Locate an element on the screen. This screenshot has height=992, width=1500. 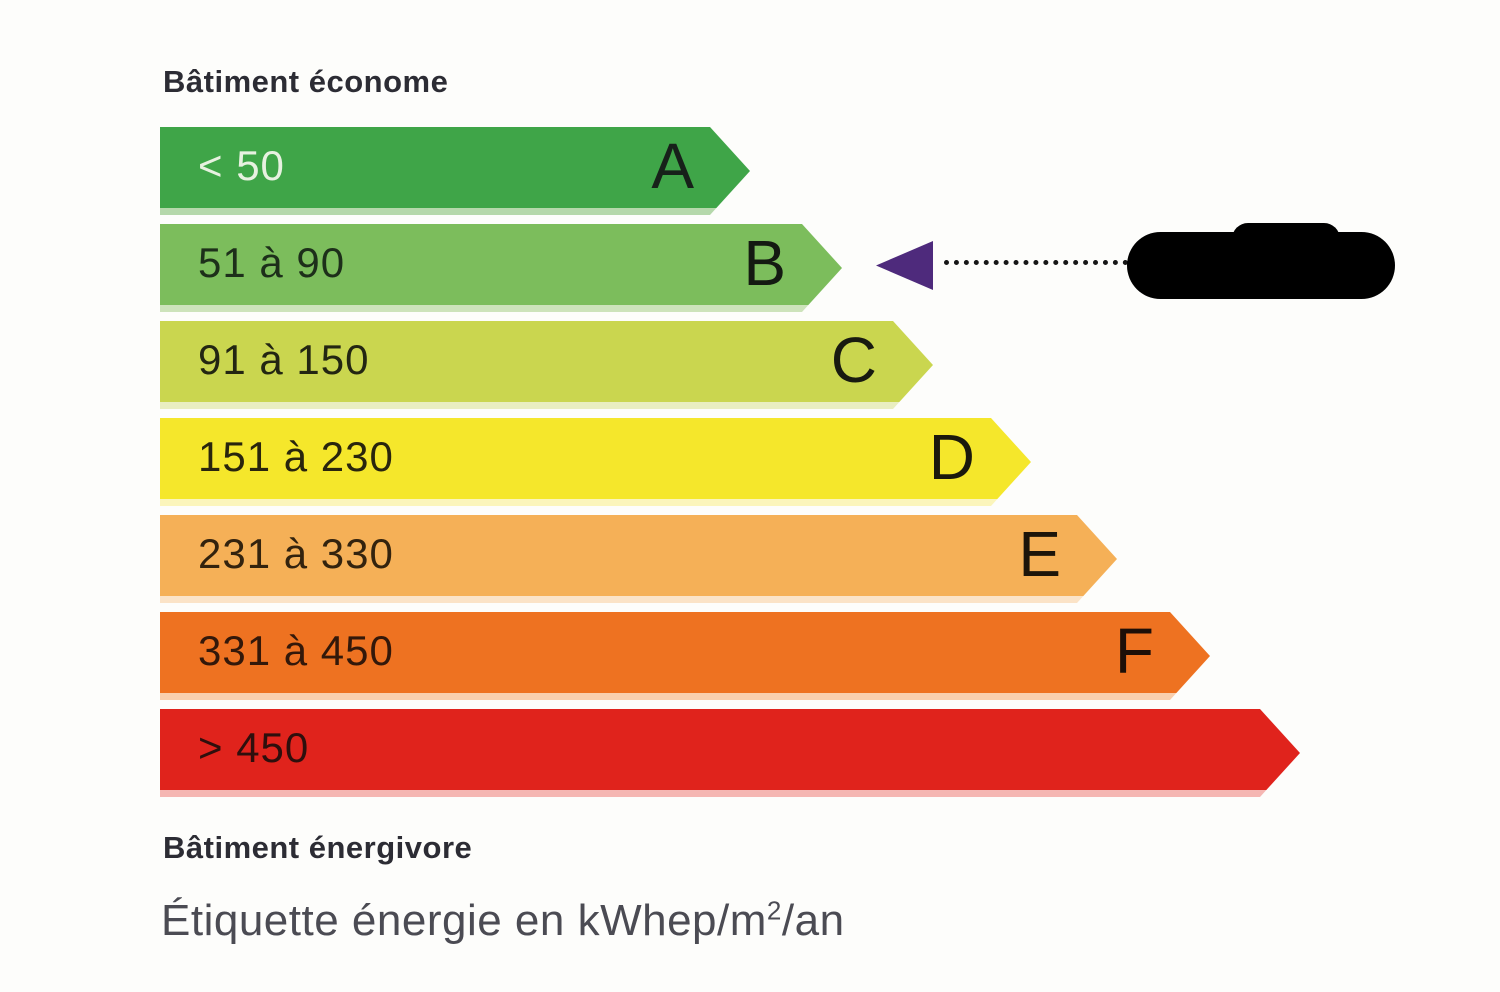
energy-range-label: 51 à 90 is located at coordinates (272, 262).